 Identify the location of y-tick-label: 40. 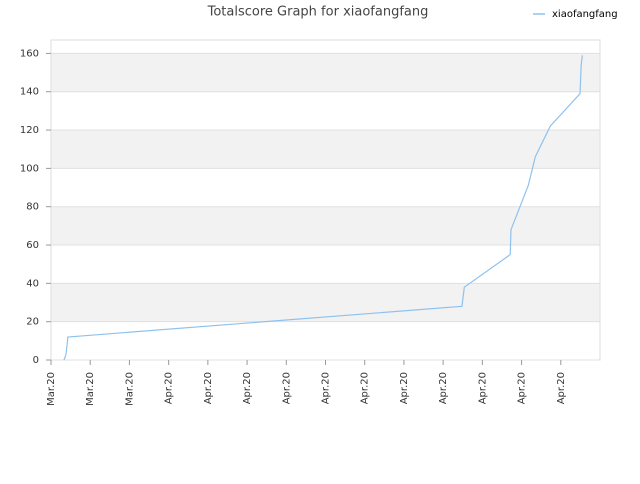
(32, 283).